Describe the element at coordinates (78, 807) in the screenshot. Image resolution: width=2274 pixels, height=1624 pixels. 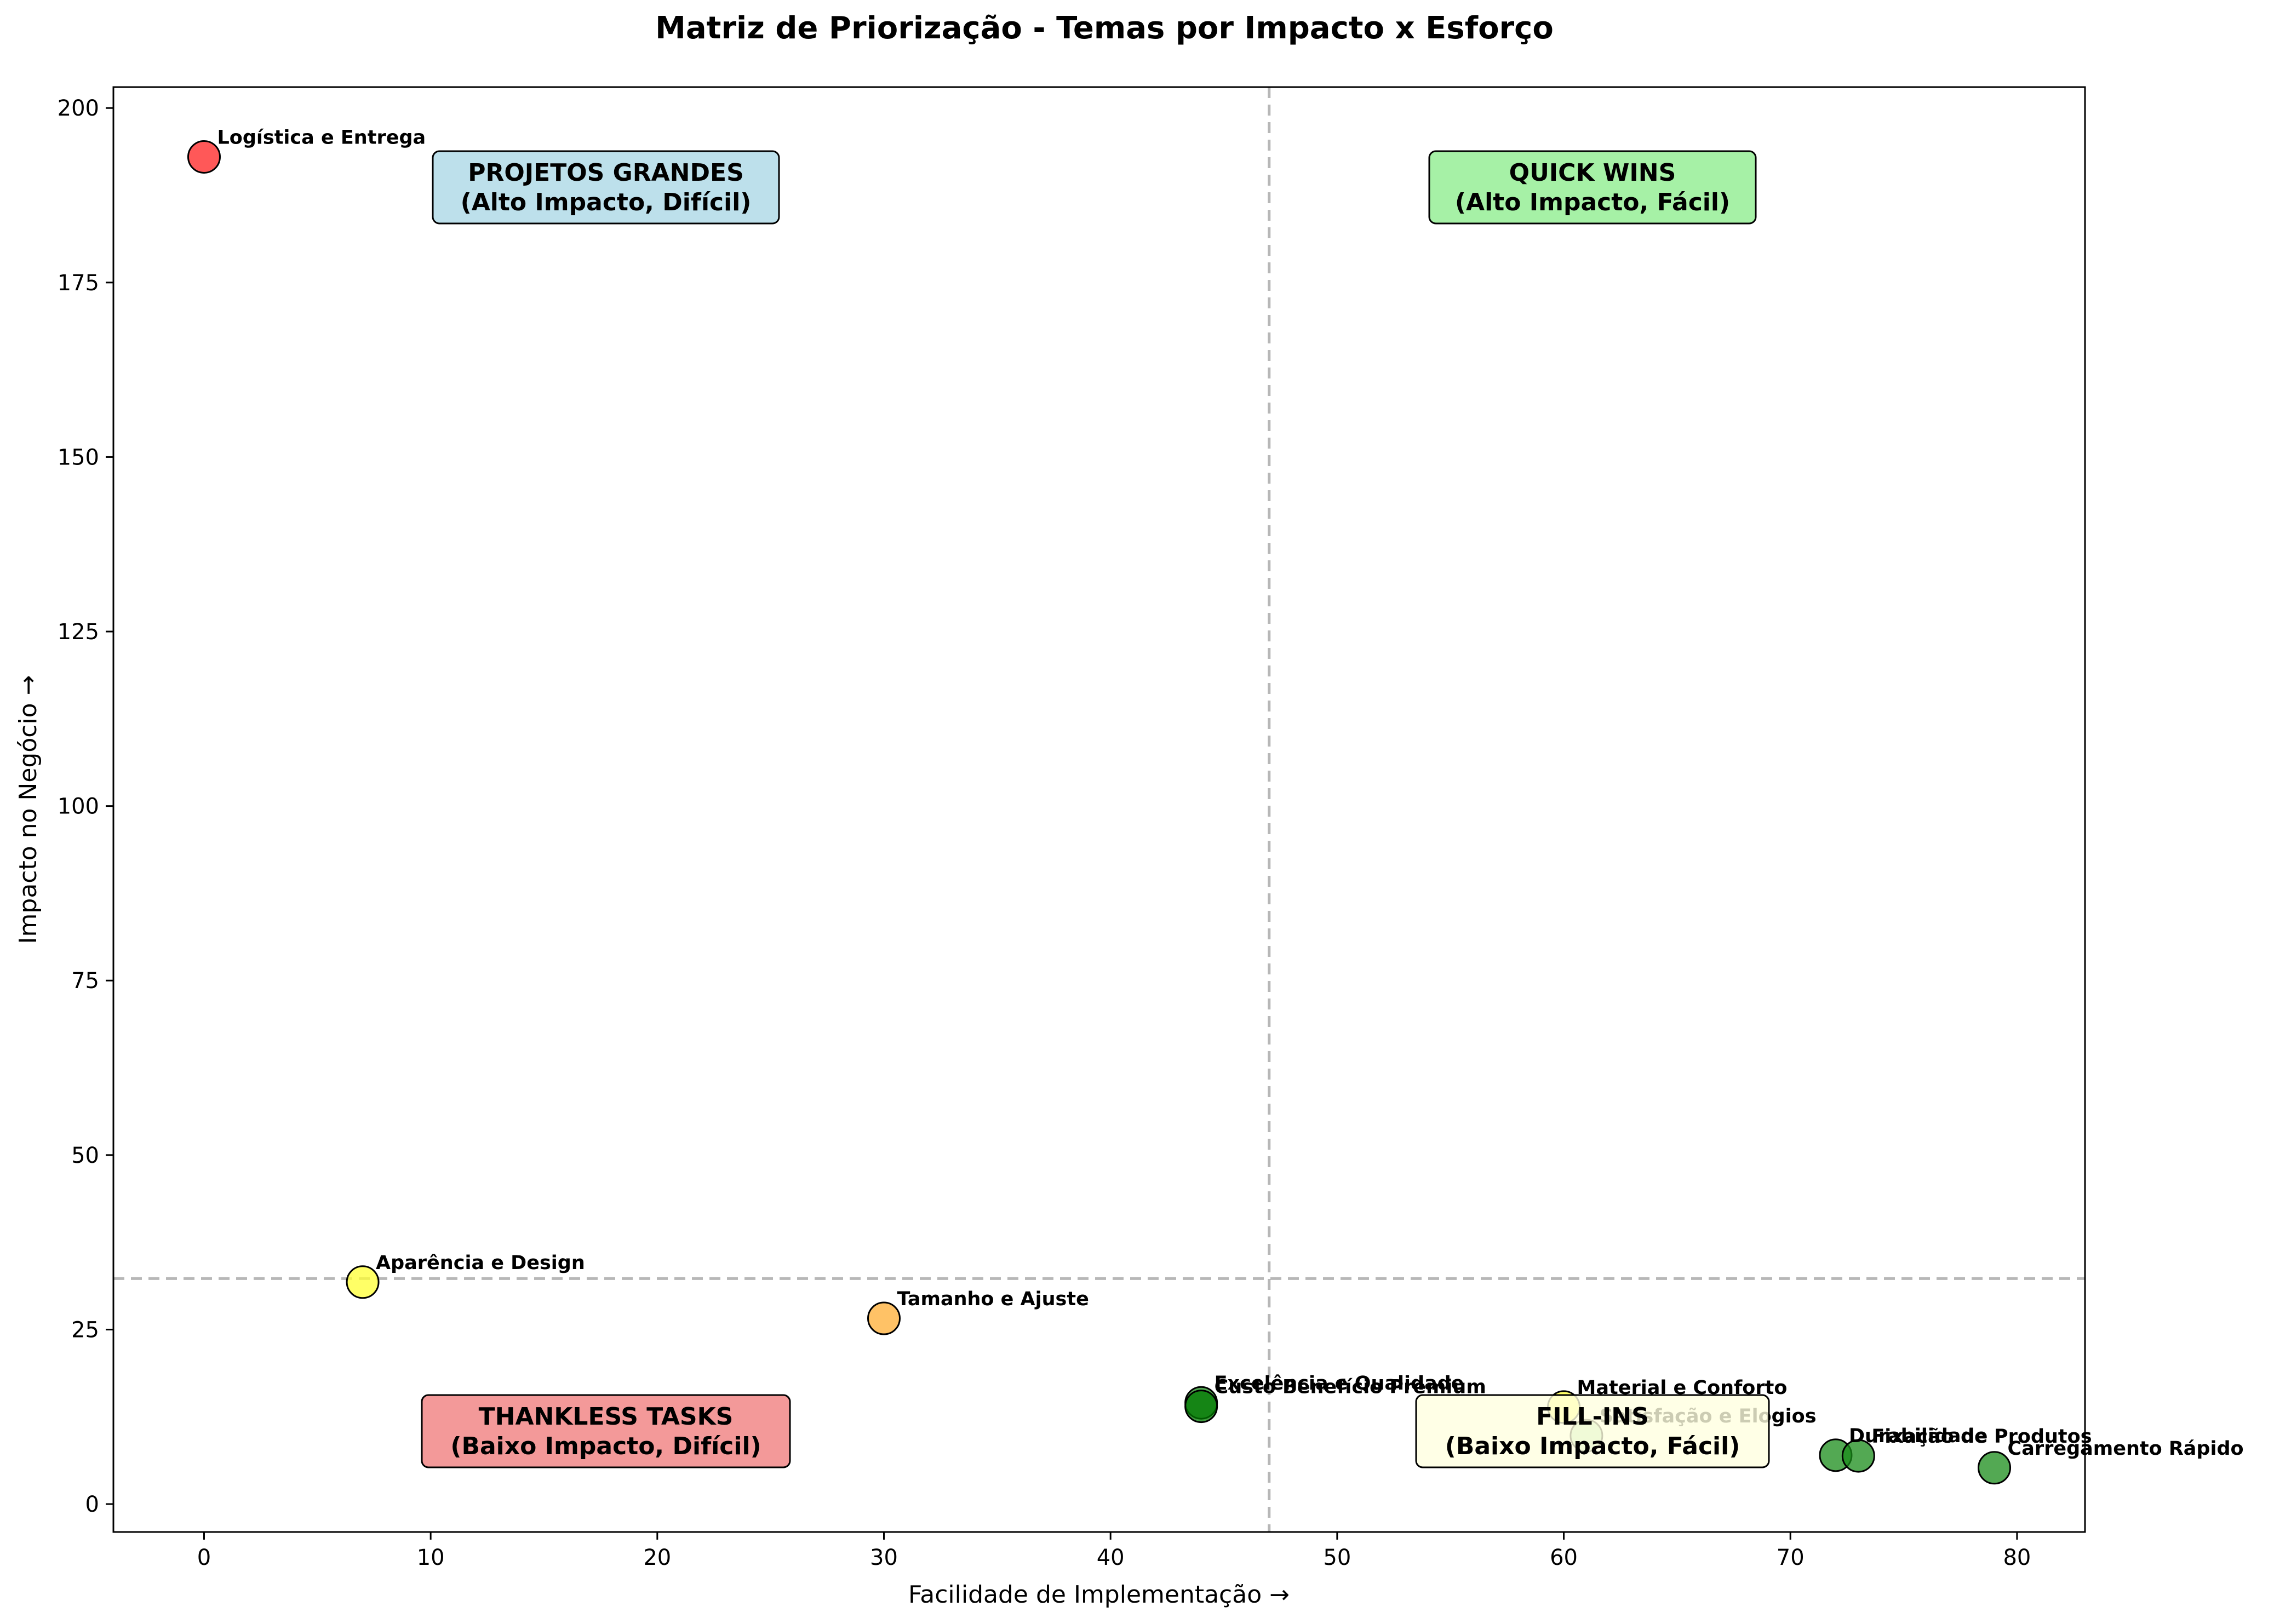
I see `y-tick-label: 100` at that location.